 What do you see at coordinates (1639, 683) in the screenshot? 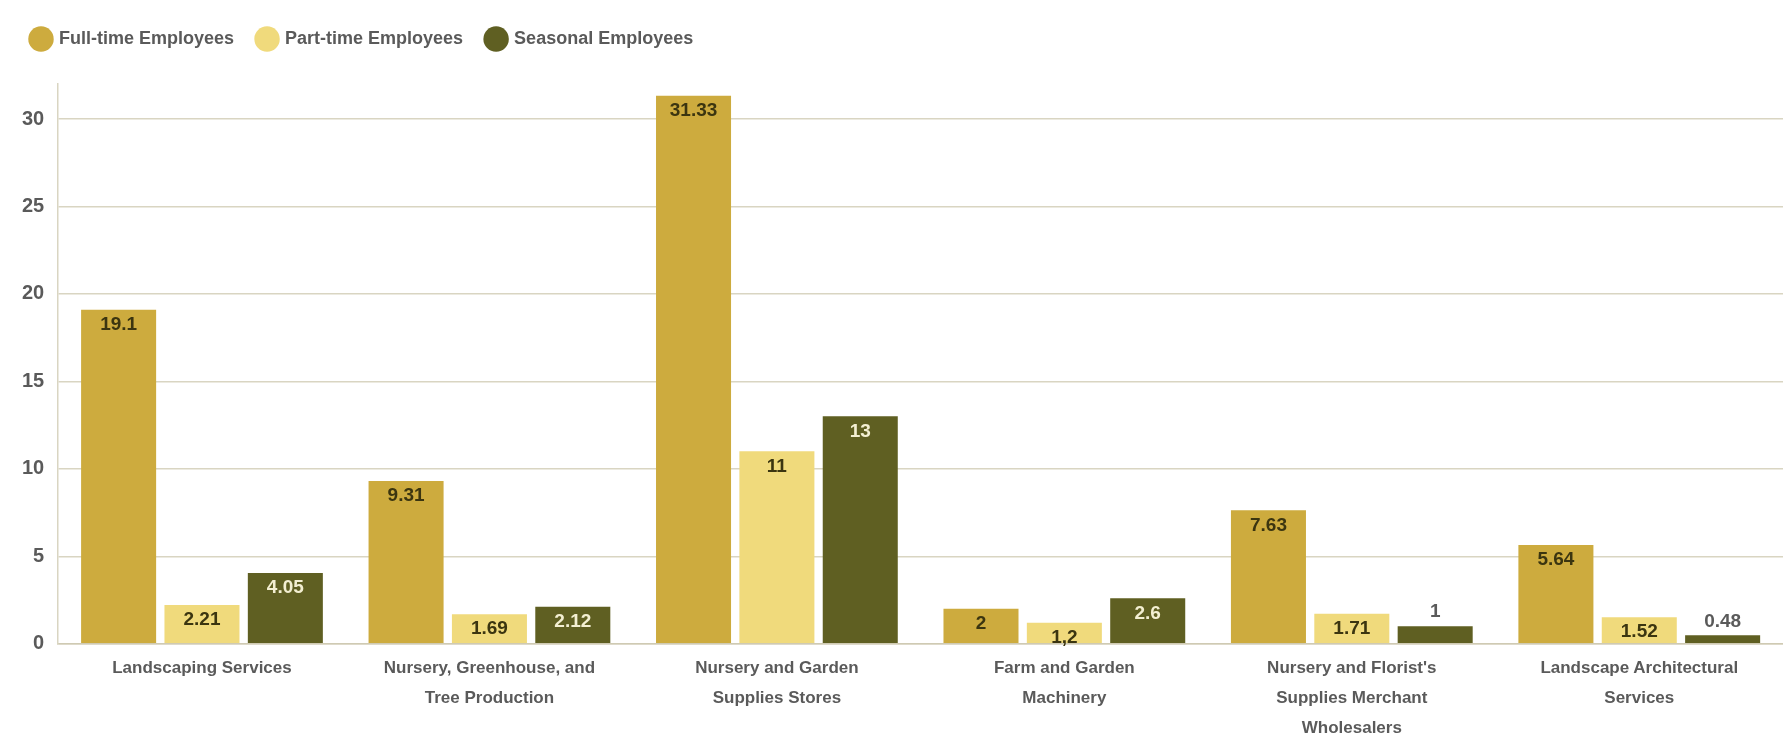
I see `x-tick-label: Landscape Architectural Services` at bounding box center [1639, 683].